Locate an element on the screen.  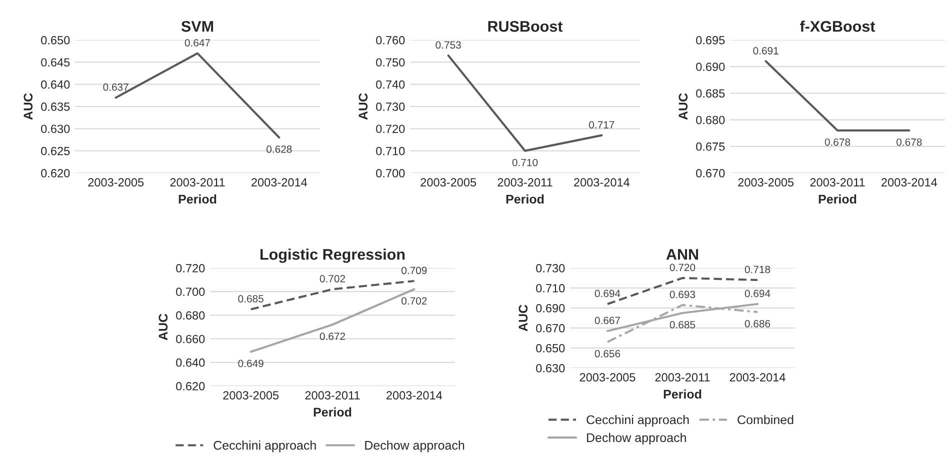
data-label: 0.691 is located at coordinates (765, 50).